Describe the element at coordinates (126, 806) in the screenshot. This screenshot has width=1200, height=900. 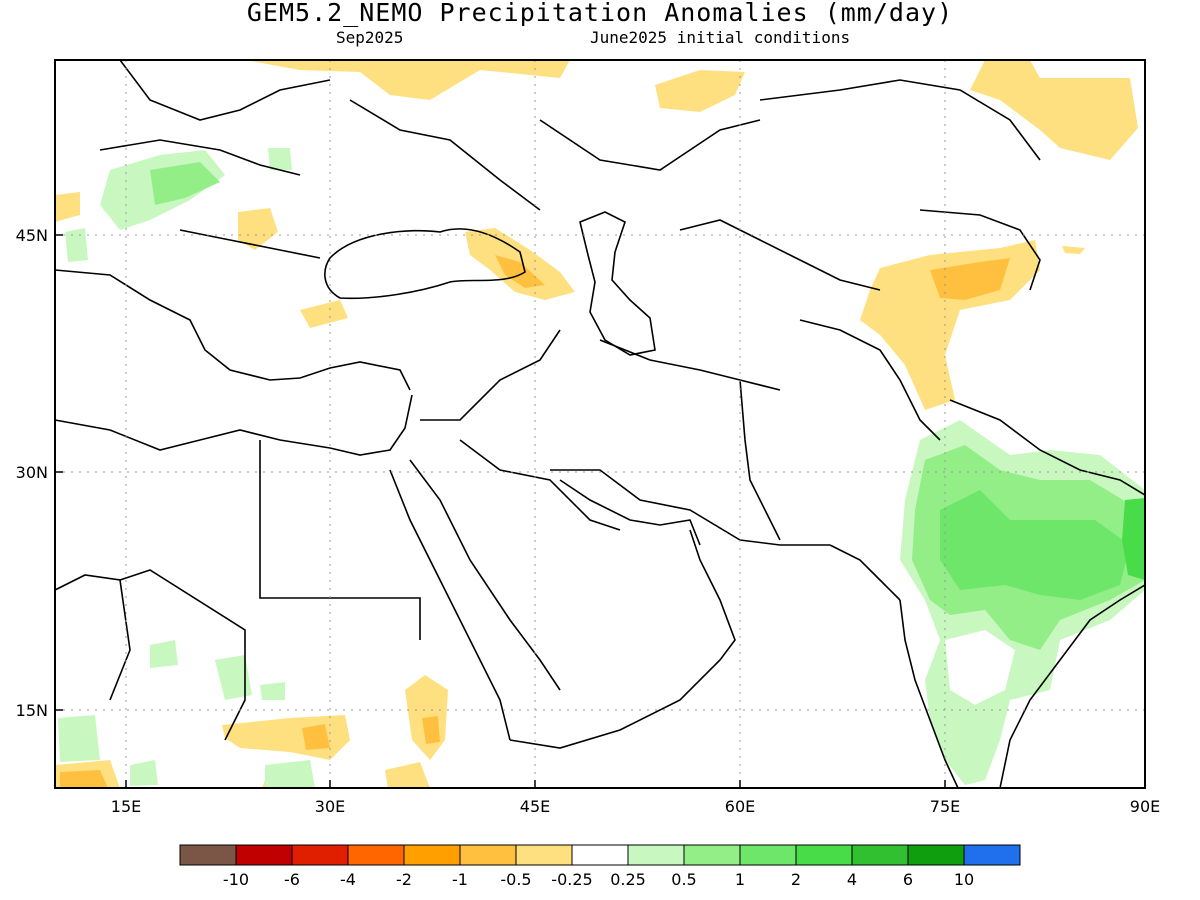
I see `lon-tick-label: 15E` at that location.